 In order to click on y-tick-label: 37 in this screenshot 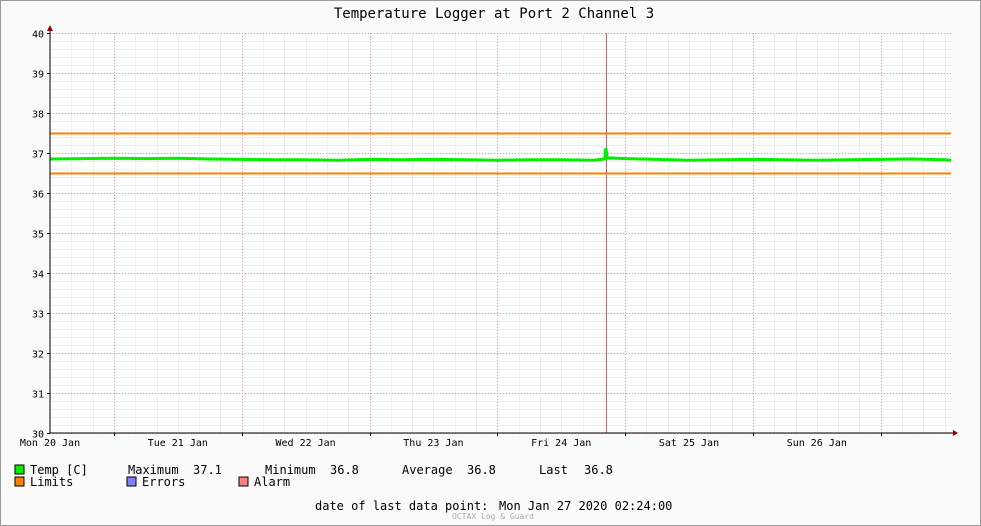, I will do `click(38, 155)`.